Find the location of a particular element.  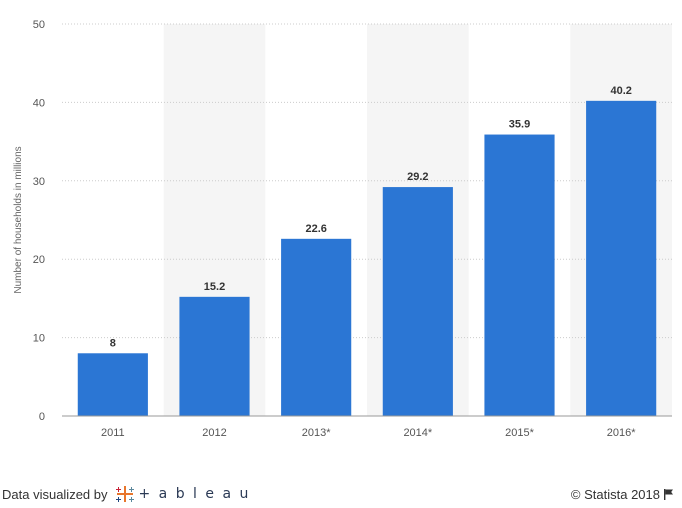

data-label: 8 is located at coordinates (113, 343).